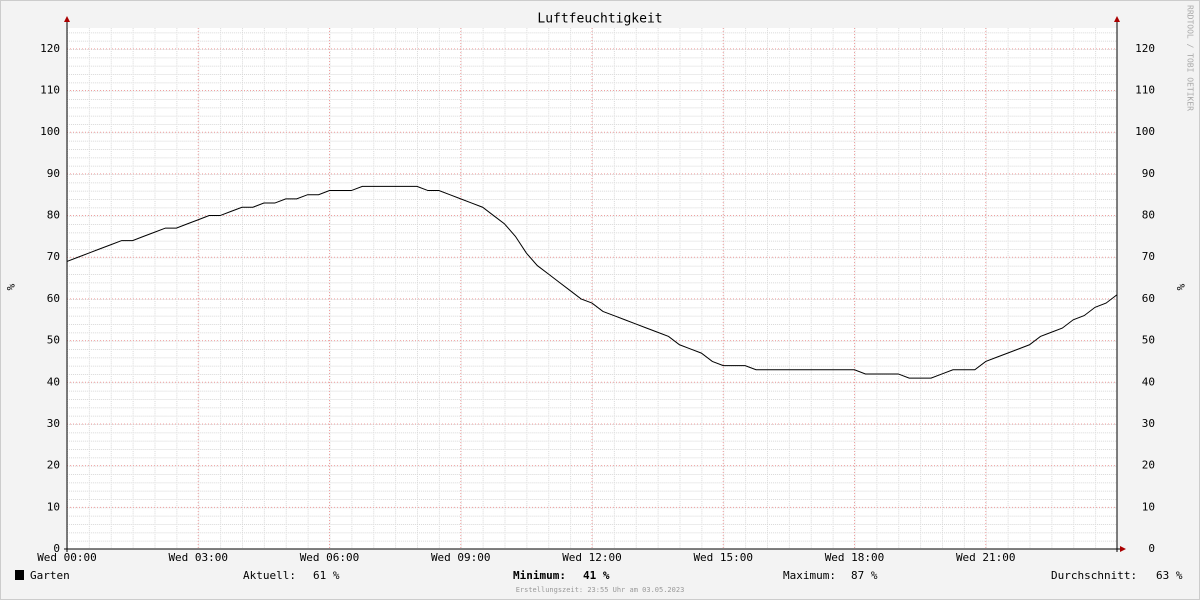 The image size is (1200, 600). I want to click on chart-title: Luftfeuchtigkeit, so click(599, 19).